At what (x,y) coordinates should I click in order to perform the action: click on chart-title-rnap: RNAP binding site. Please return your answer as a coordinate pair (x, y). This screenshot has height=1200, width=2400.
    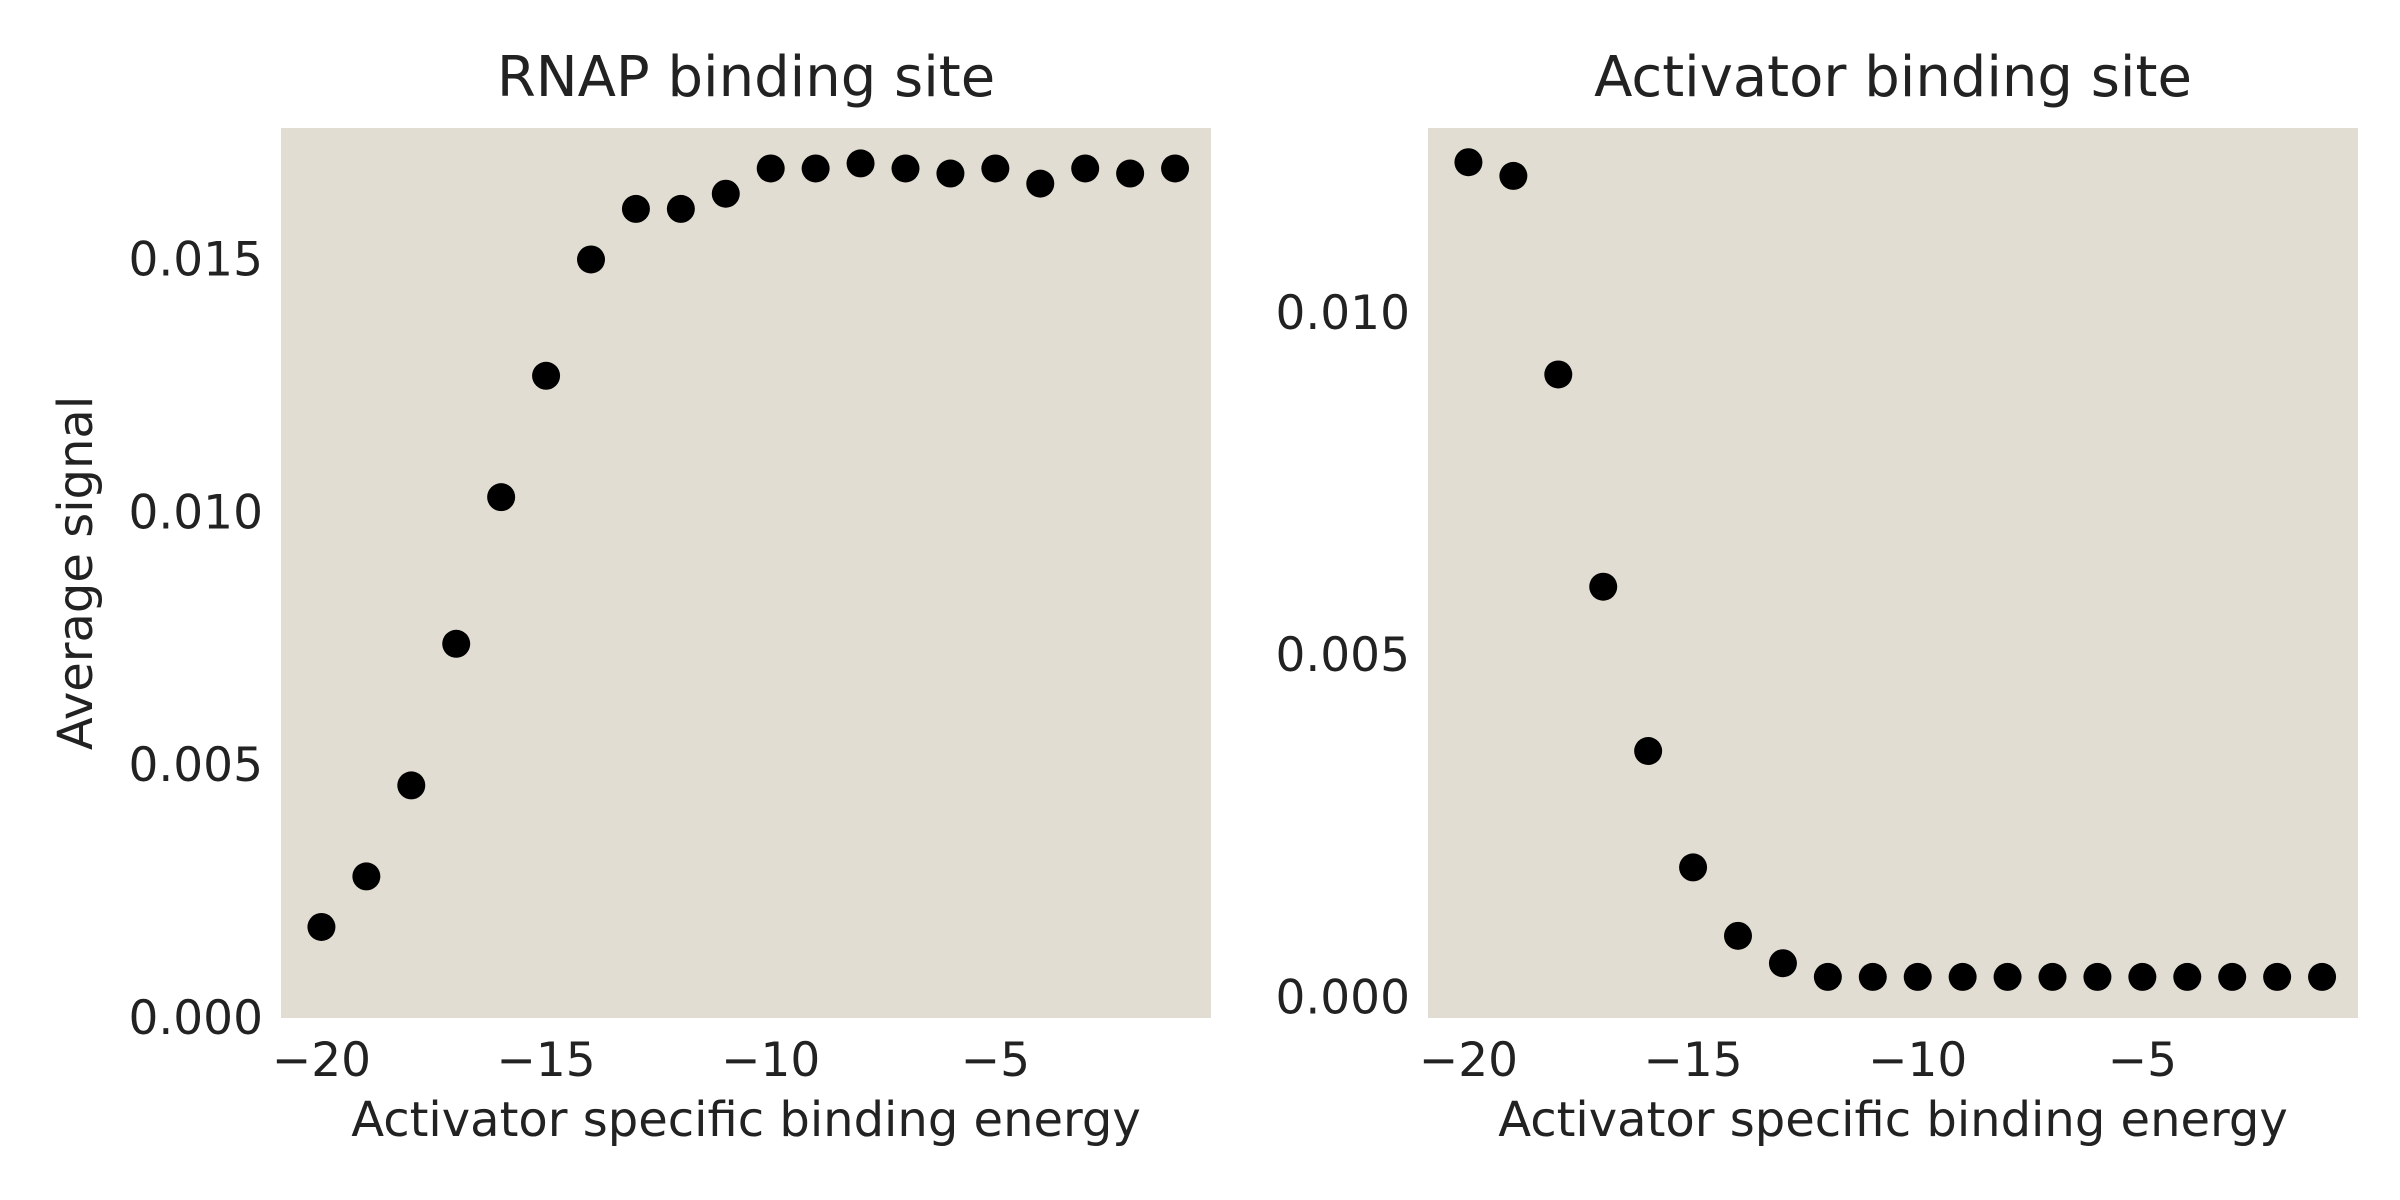
    Looking at the image, I should click on (746, 77).